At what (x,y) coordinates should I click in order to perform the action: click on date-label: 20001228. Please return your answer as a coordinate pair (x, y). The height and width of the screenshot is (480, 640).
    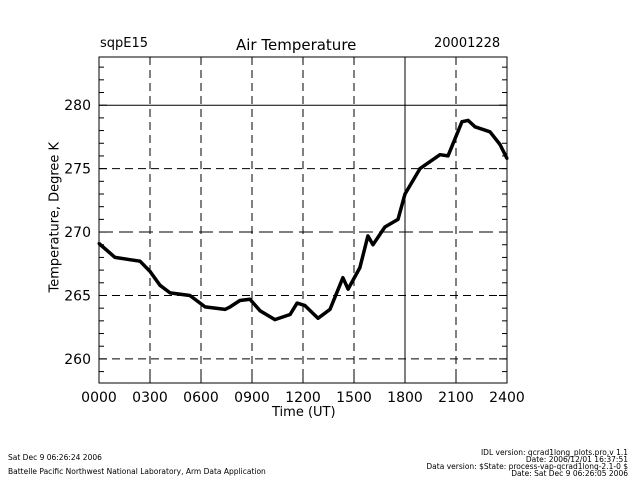
    Looking at the image, I should click on (467, 43).